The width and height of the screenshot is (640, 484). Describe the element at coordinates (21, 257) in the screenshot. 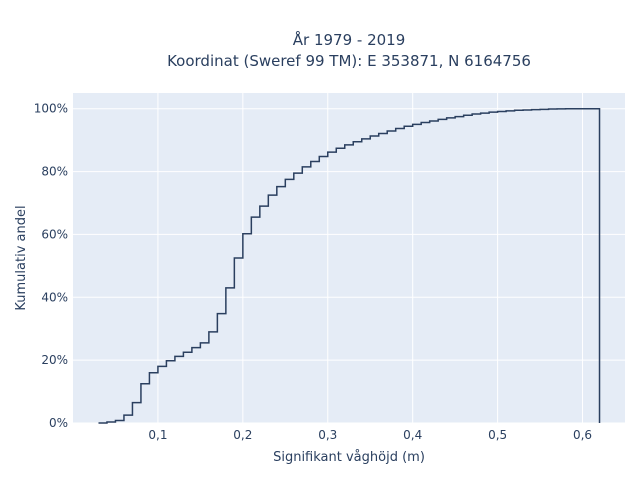

I see `y-axis-title: Kumulativ andel` at that location.